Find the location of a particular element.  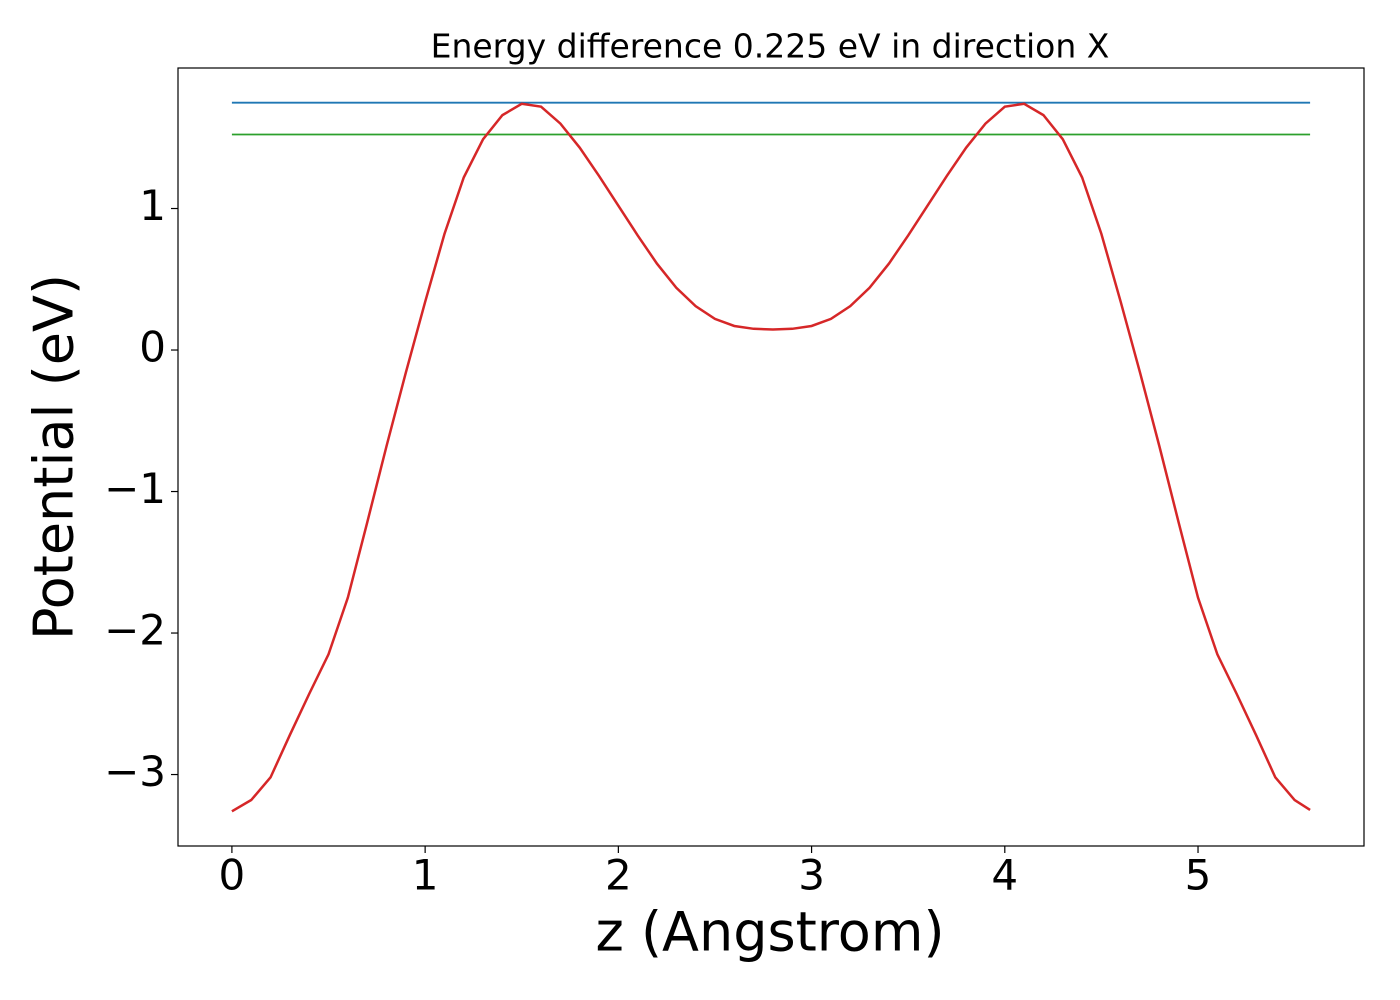

y-axis-label: Potential (eV) is located at coordinates (54, 457).